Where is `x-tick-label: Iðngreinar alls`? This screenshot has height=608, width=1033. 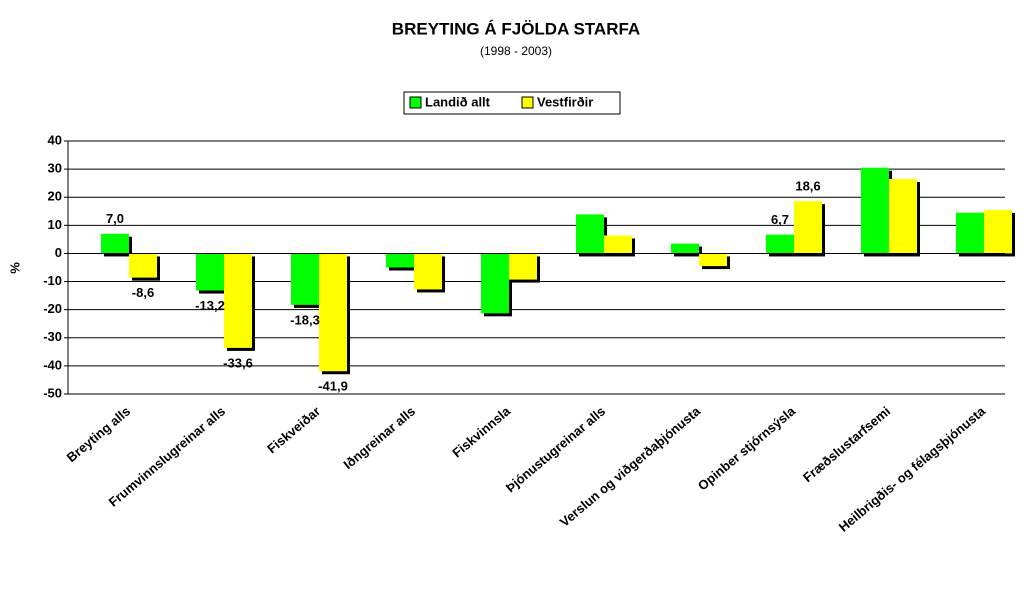
x-tick-label: Iðngreinar alls is located at coordinates (379, 437).